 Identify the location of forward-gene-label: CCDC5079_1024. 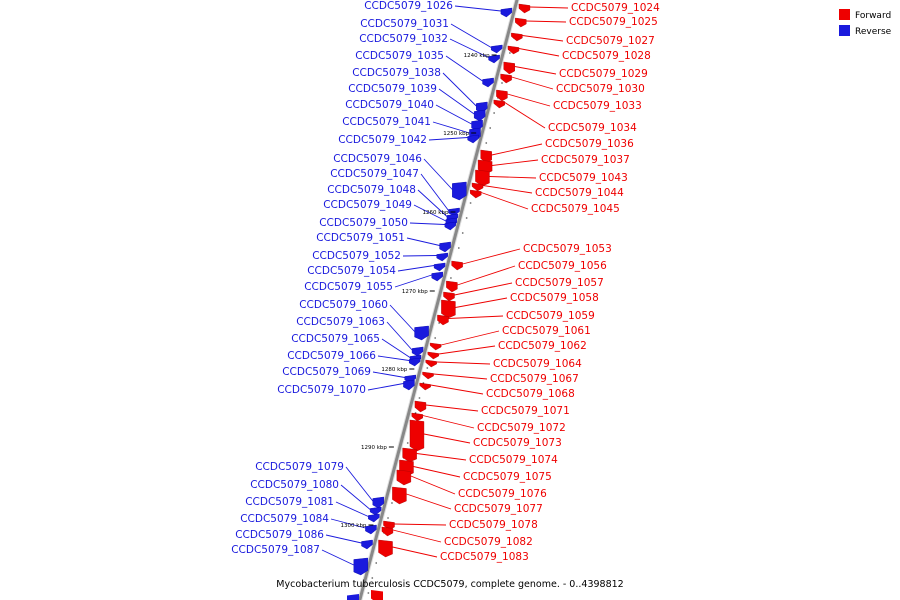
(615, 8).